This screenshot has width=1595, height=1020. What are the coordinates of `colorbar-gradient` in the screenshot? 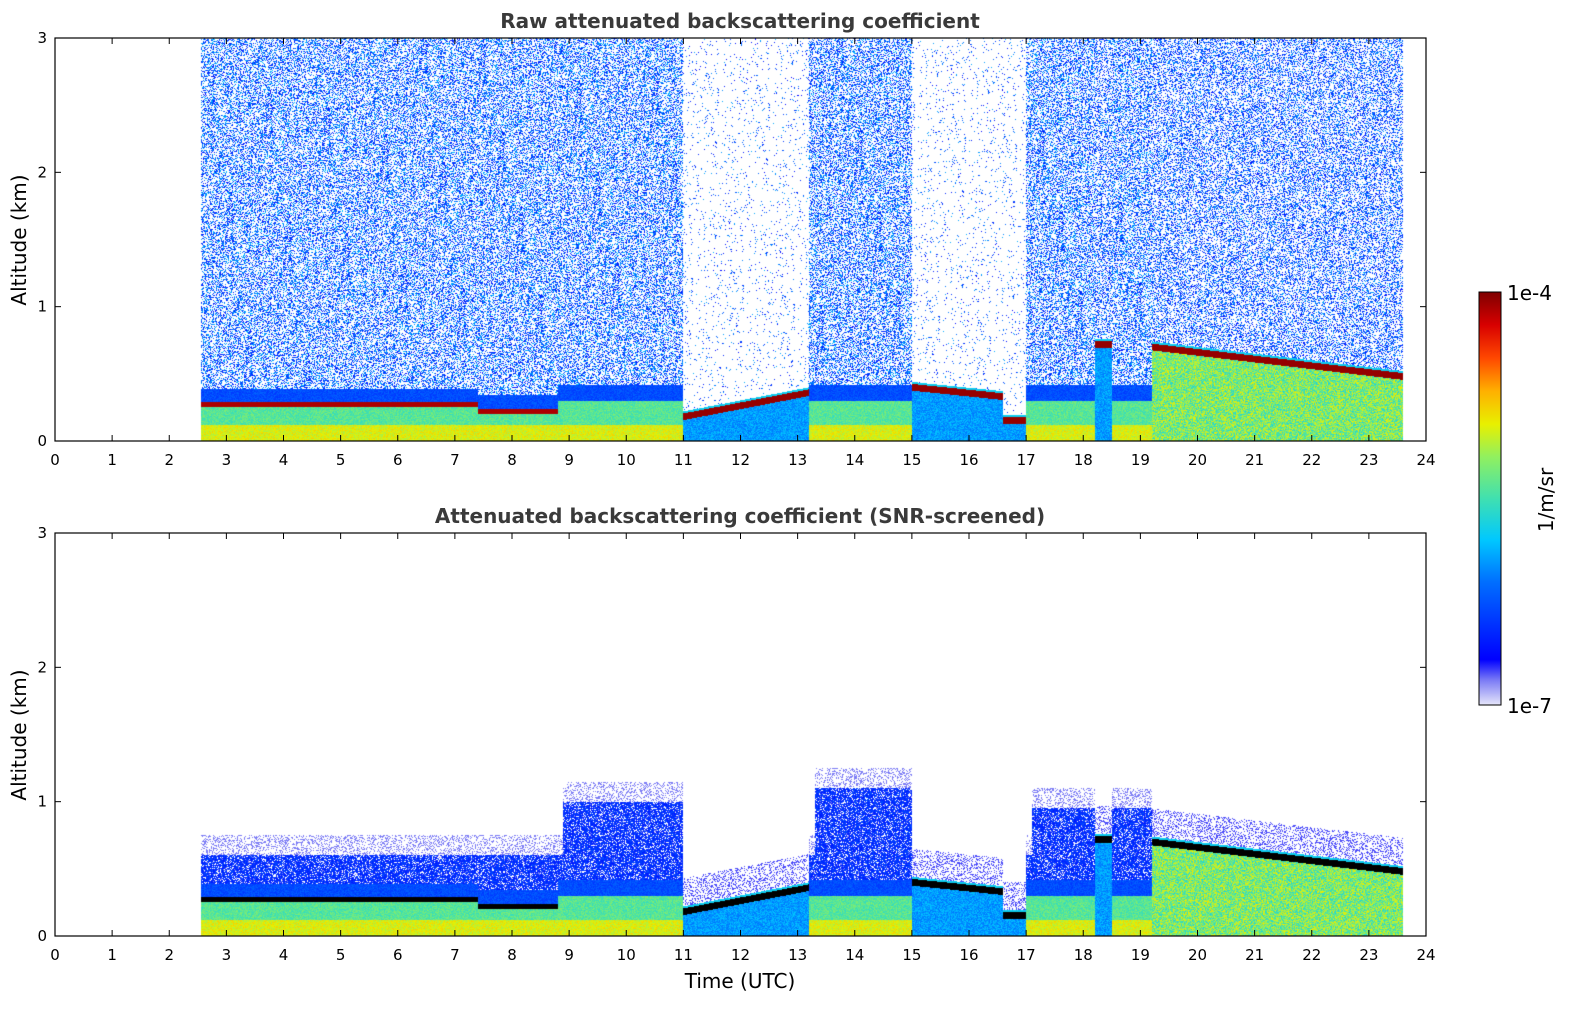 It's located at (1490, 498).